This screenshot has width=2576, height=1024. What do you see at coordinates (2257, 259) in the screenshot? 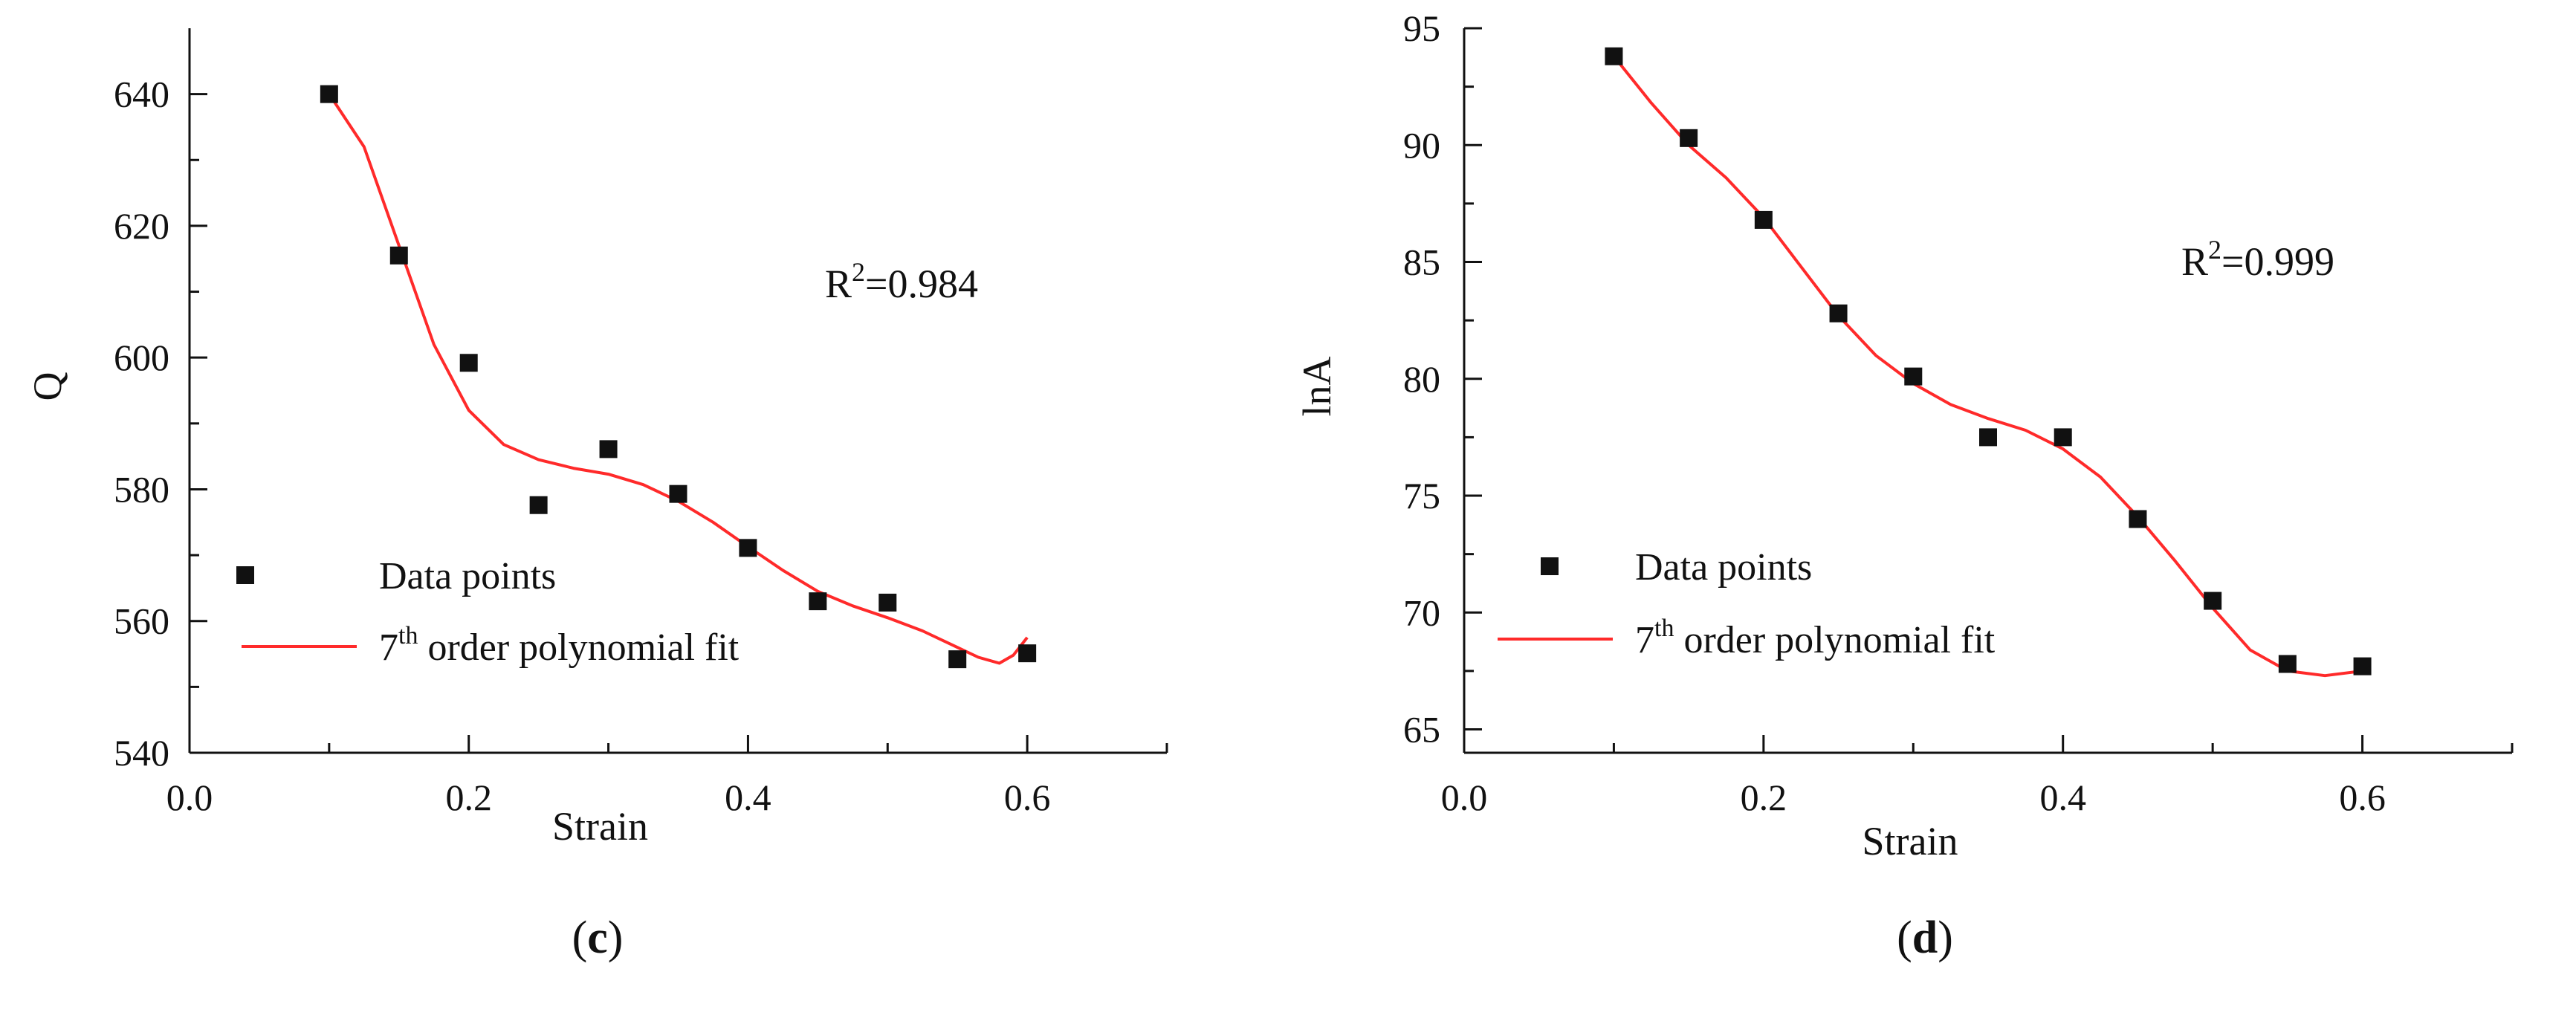
I see `r-squared-annotation: R2=0.999` at bounding box center [2257, 259].